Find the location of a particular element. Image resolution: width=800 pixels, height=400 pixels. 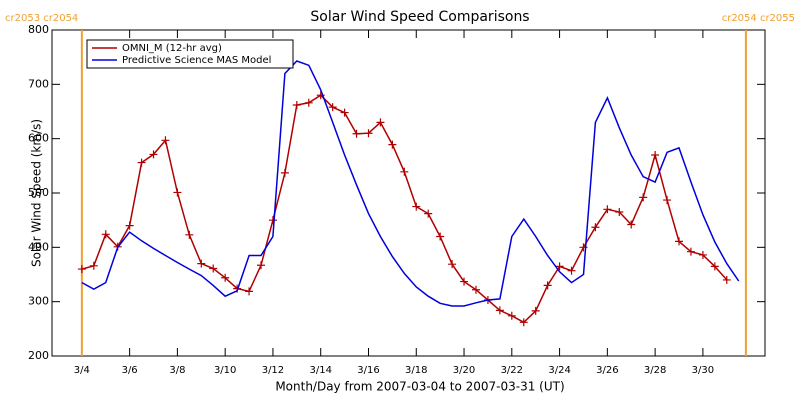

chart-title: Solar Wind Speed Comparisons is located at coordinates (419, 17).